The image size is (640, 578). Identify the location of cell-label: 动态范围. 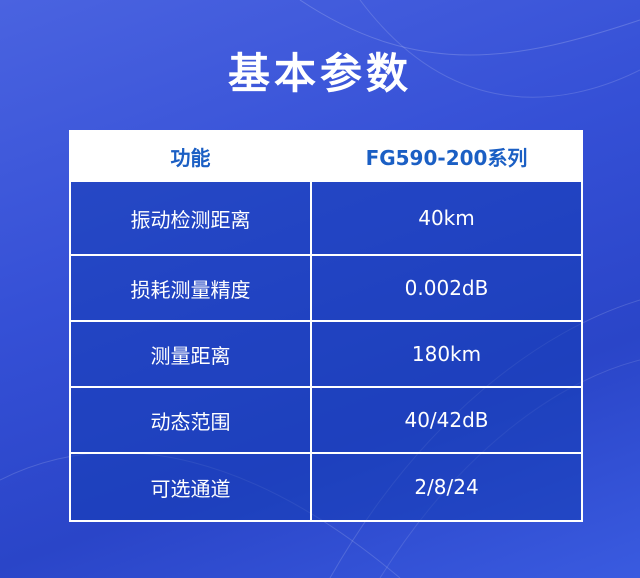
(190, 420).